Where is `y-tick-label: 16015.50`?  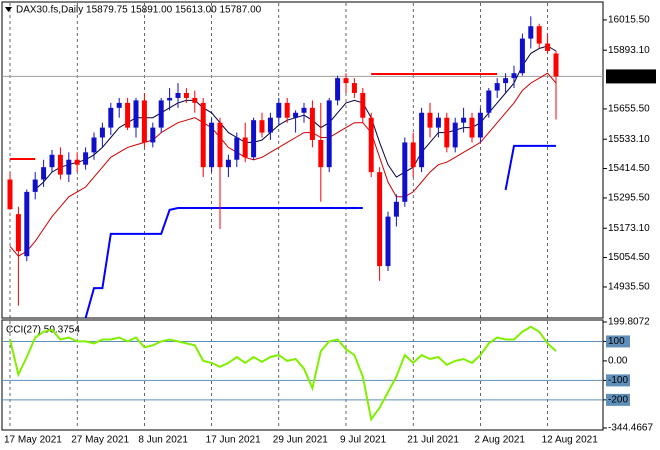
y-tick-label: 16015.50 is located at coordinates (629, 20).